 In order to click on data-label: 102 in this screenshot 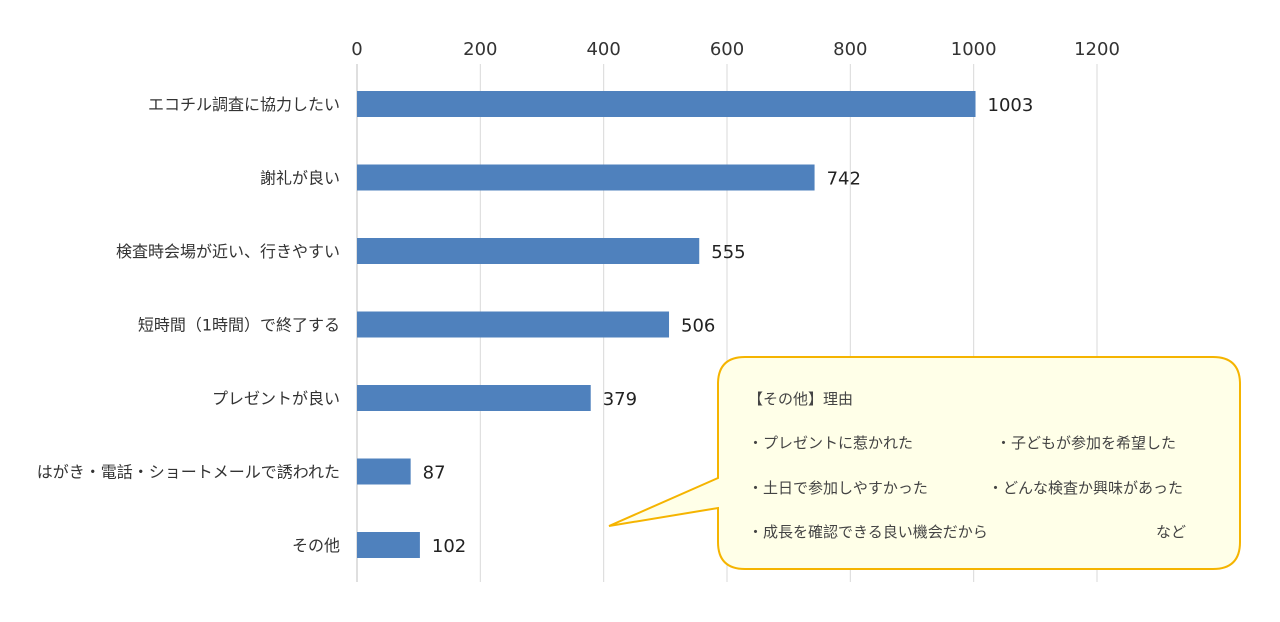, I will do `click(449, 546)`.